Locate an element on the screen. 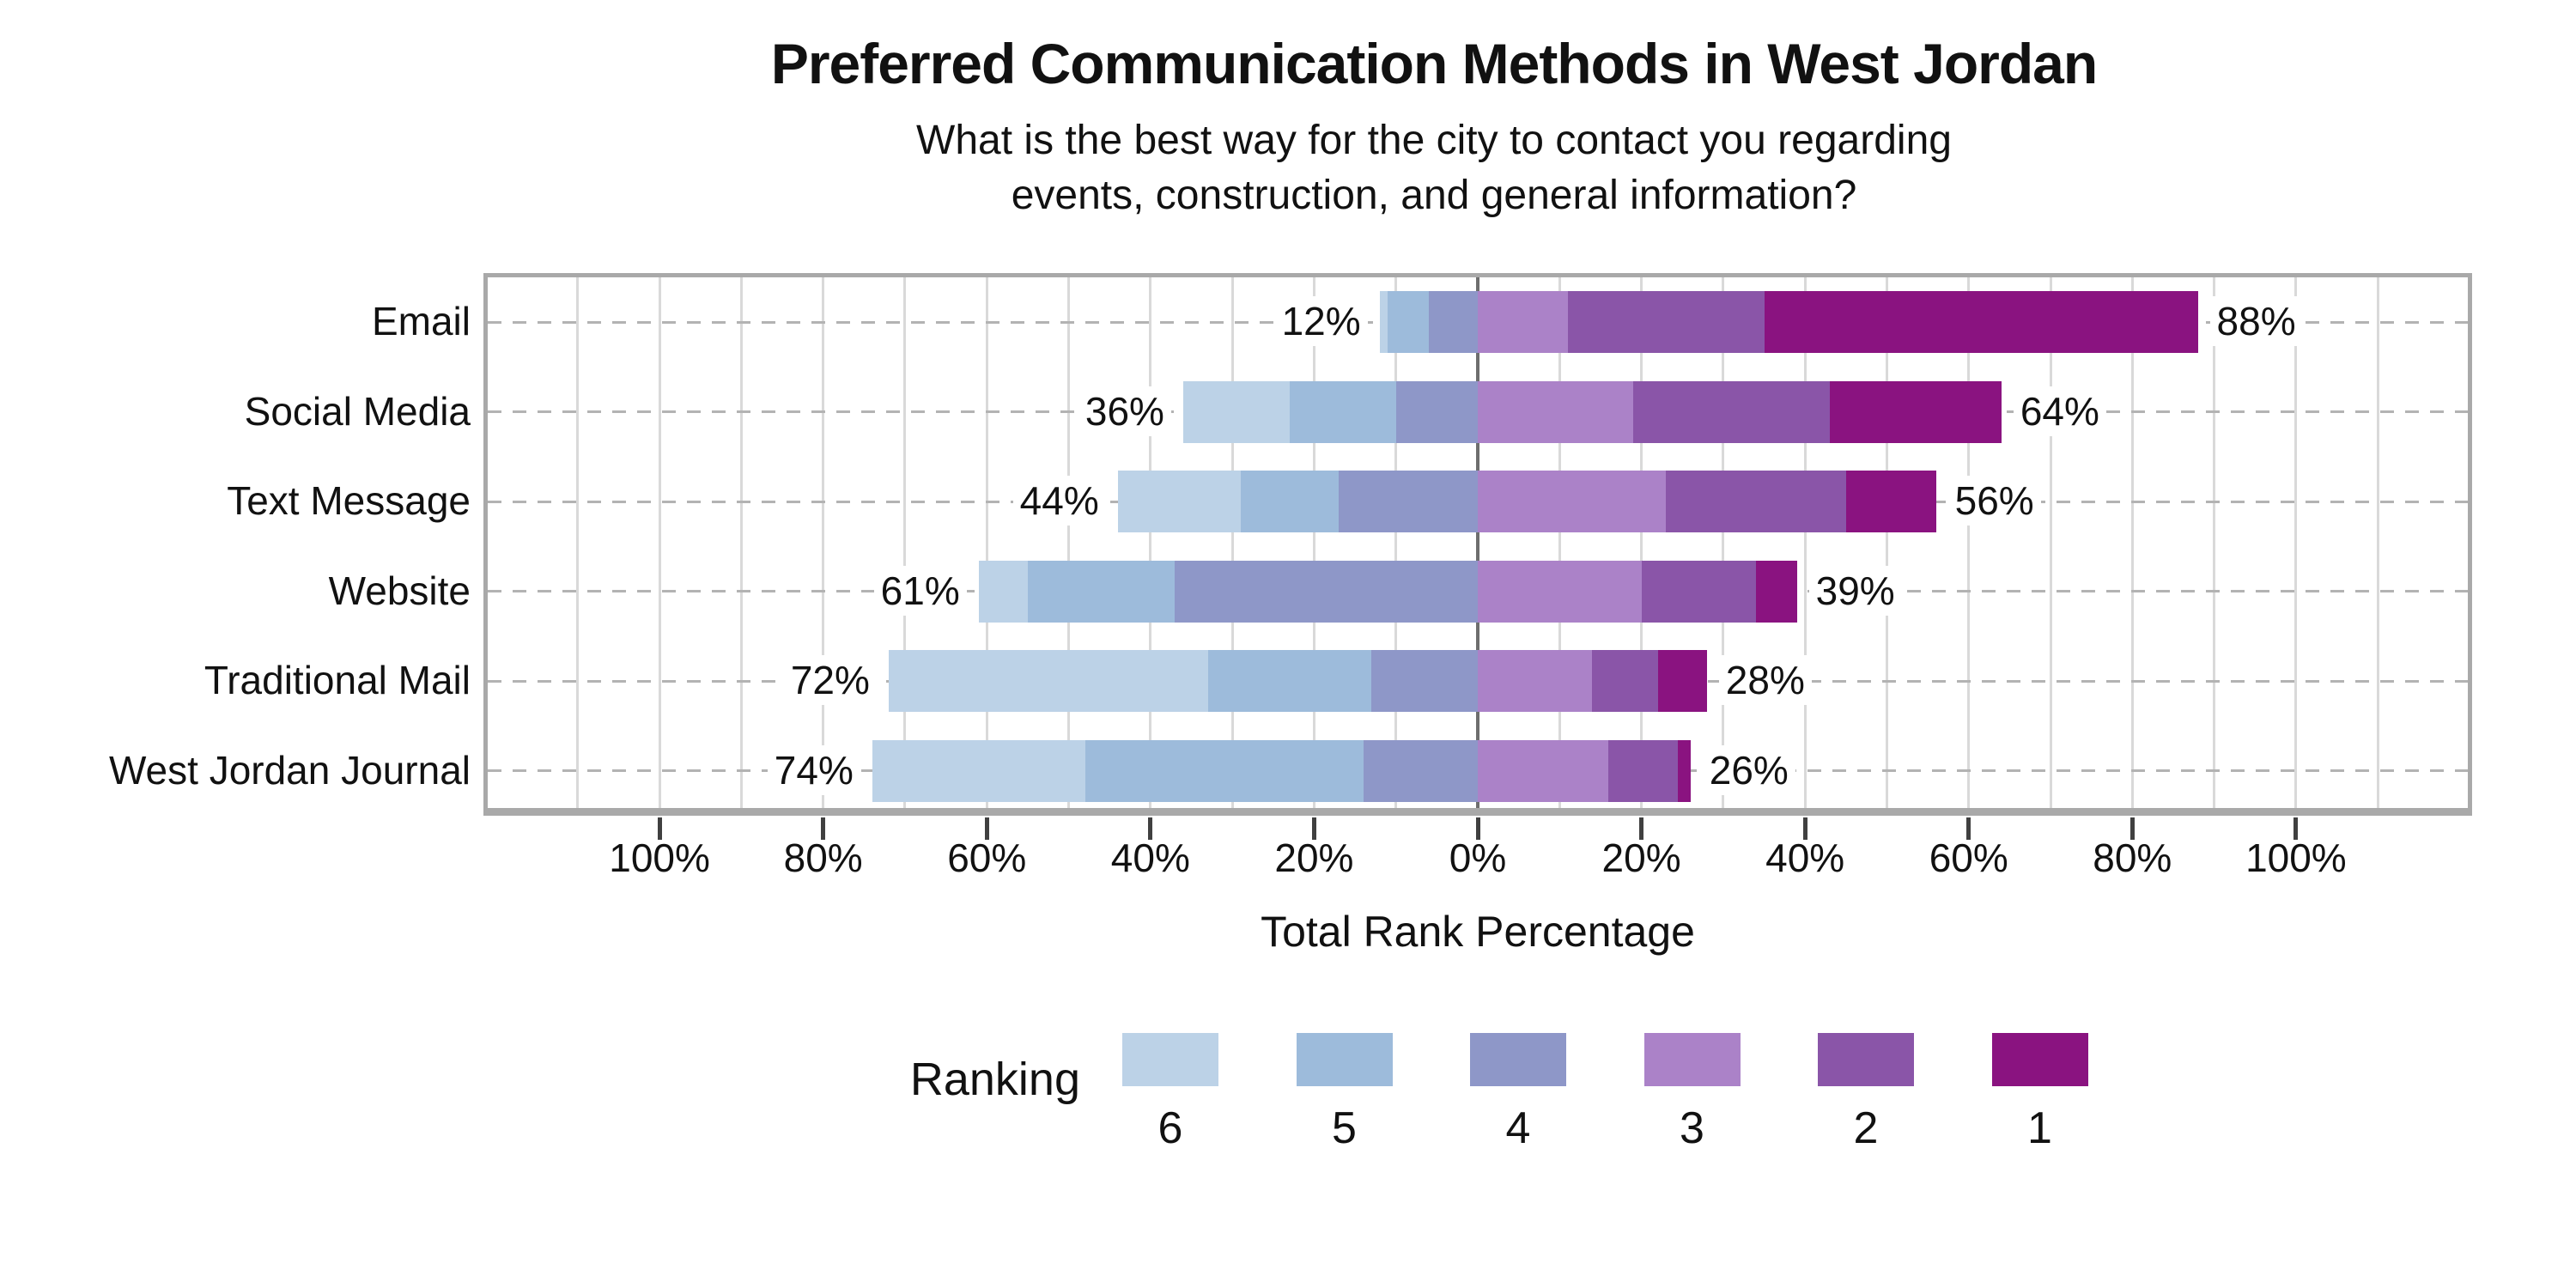  zero-axis-line is located at coordinates (1477, 546).